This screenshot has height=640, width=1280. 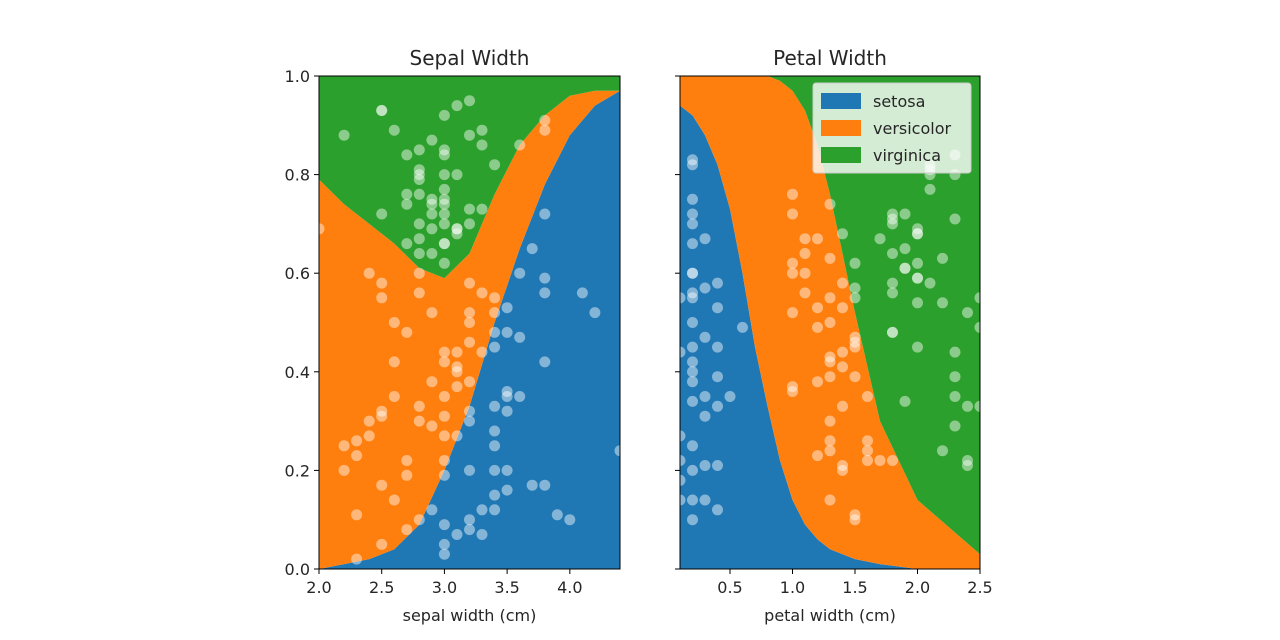 What do you see at coordinates (297, 569) in the screenshot?
I see `y-tick-label: 0.0` at bounding box center [297, 569].